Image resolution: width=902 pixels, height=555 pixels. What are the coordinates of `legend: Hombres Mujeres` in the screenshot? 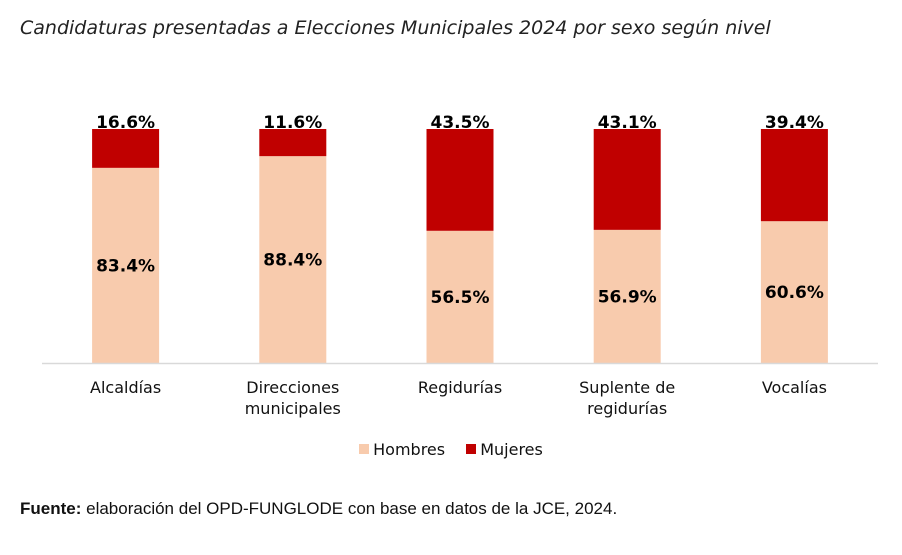 It's located at (451, 449).